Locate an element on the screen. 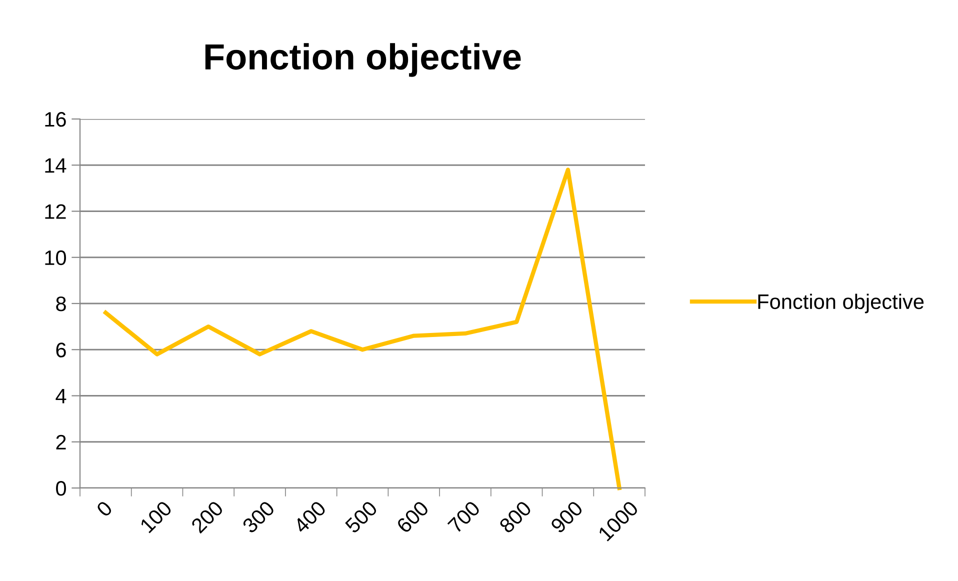 The width and height of the screenshot is (958, 581). y-tick-label: 8 is located at coordinates (61, 304).